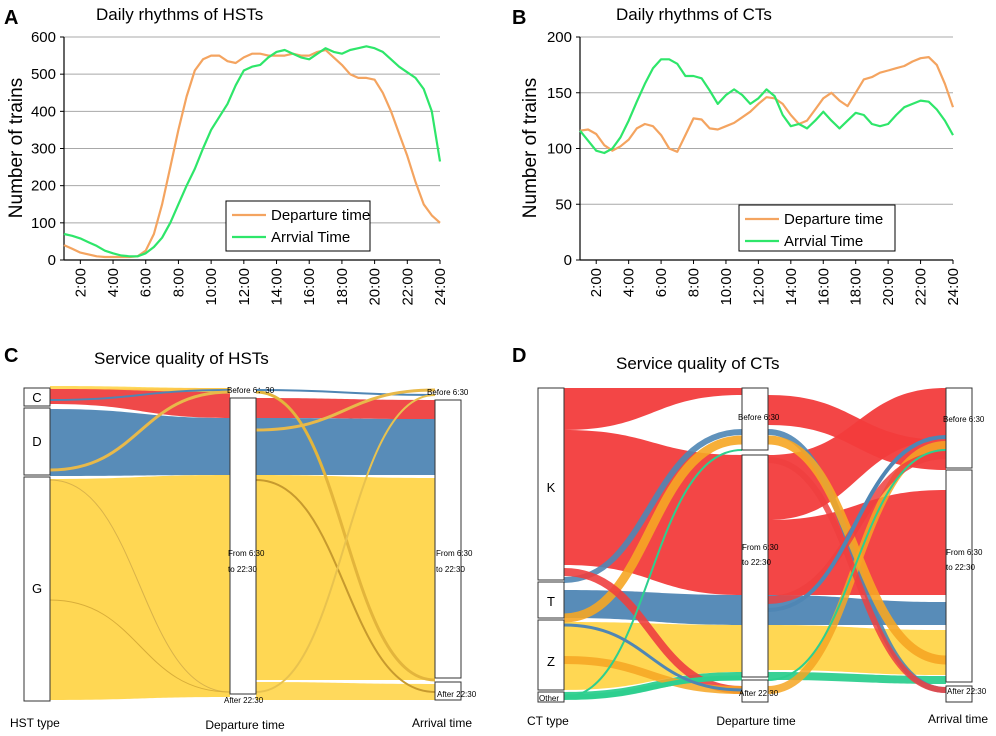 The width and height of the screenshot is (996, 736). I want to click on node-arr-mid, so click(448, 539).